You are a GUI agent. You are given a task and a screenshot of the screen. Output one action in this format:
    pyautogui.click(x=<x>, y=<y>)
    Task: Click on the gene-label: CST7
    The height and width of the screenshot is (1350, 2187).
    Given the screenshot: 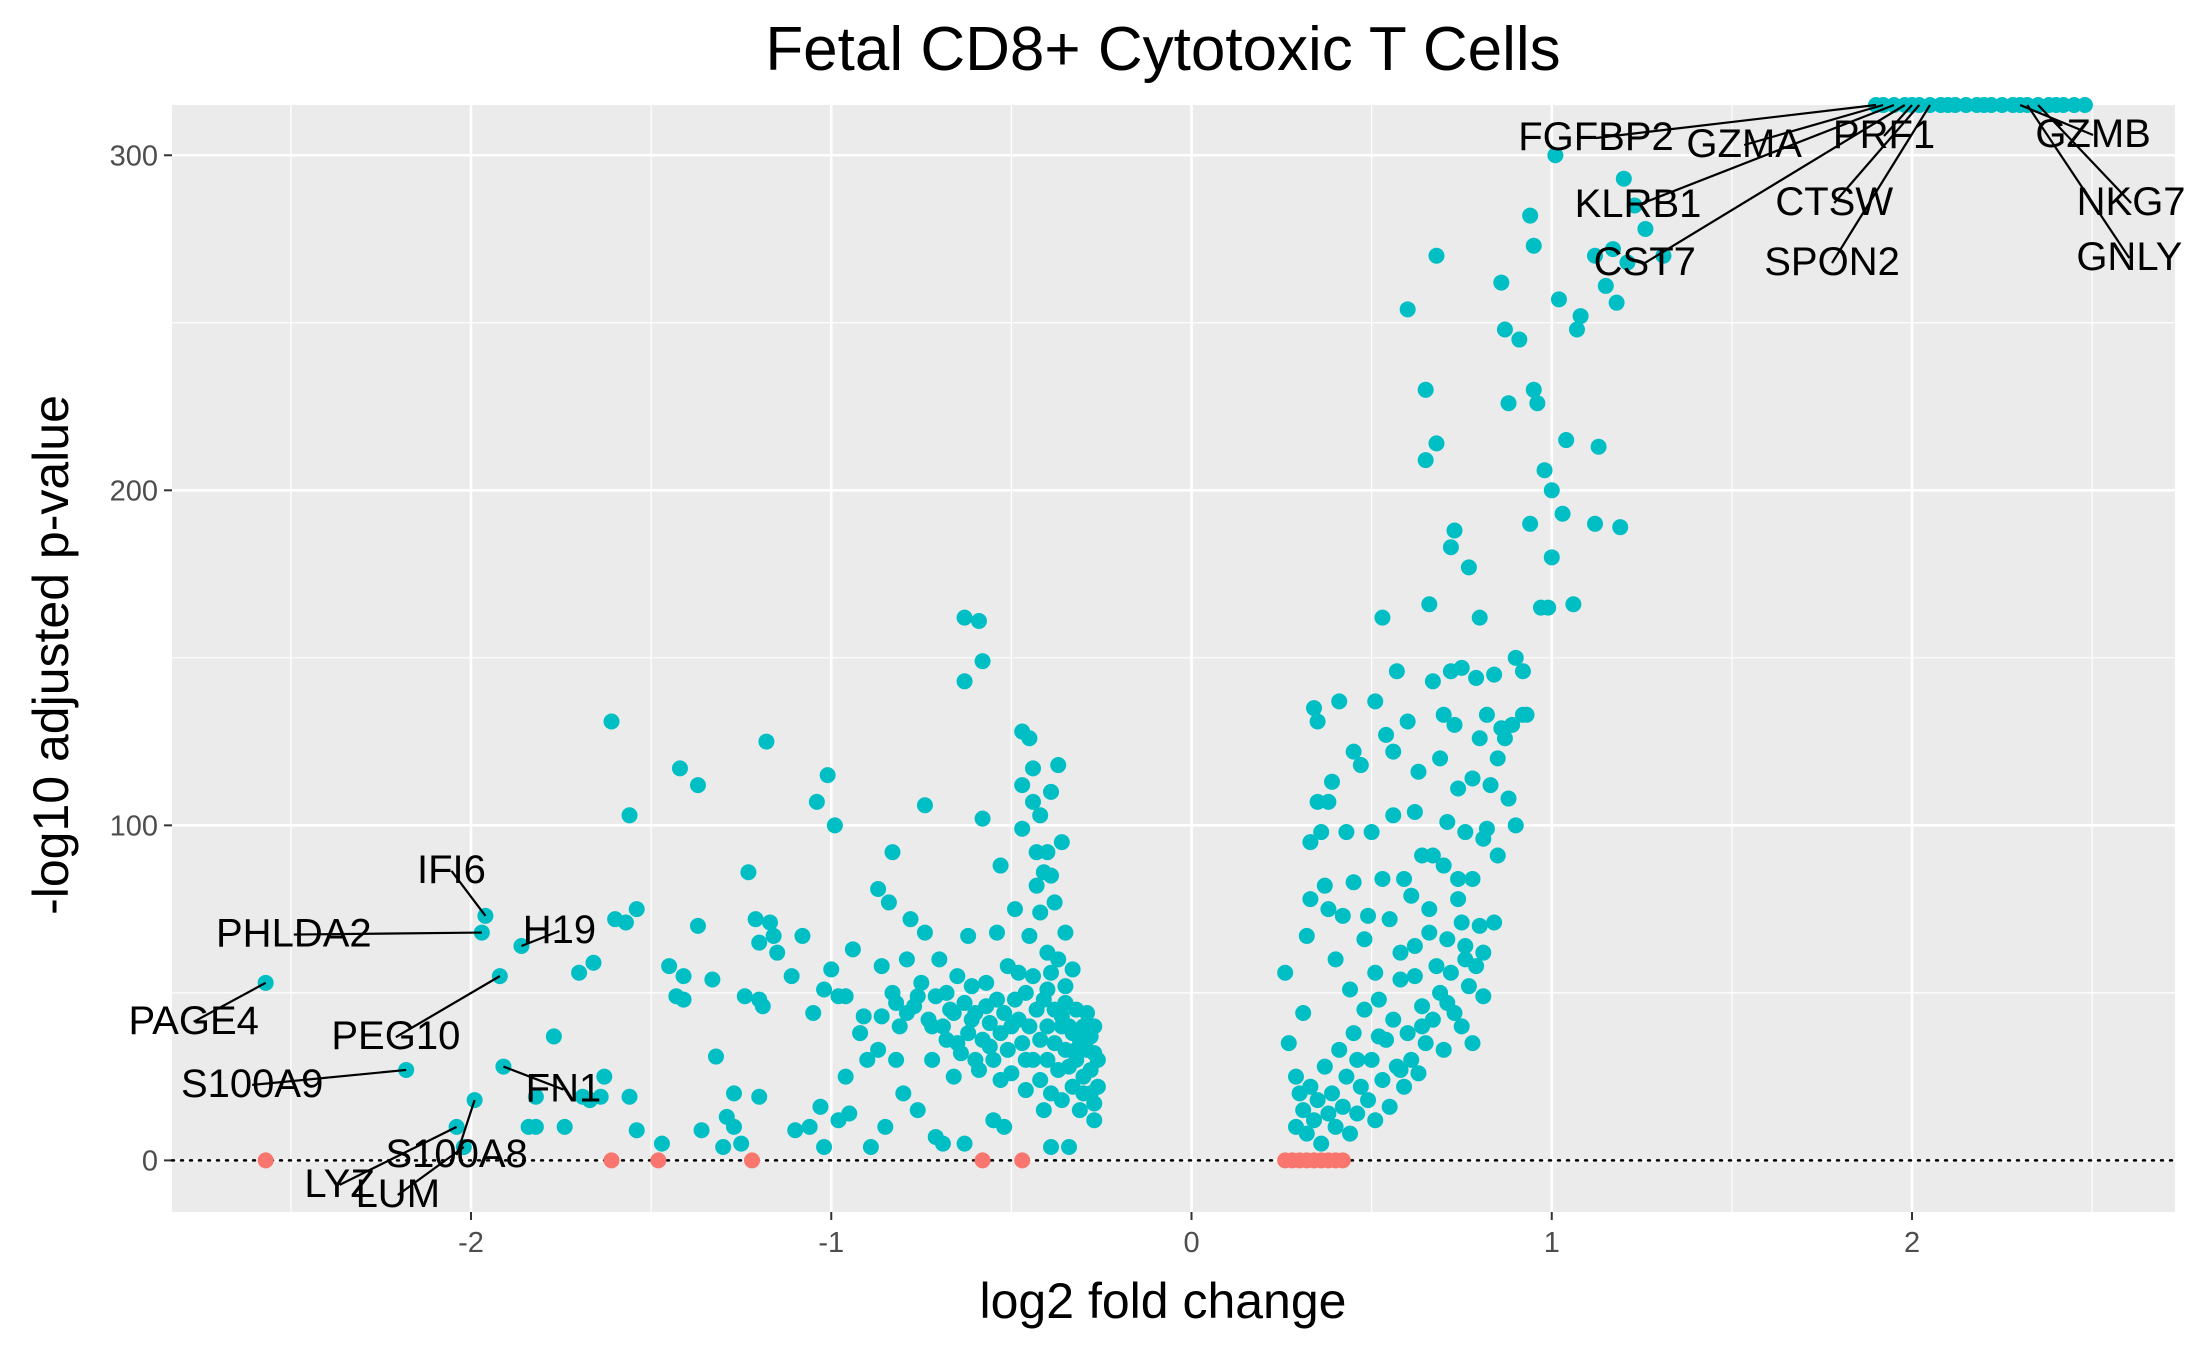 What is the action you would take?
    pyautogui.click(x=1645, y=262)
    